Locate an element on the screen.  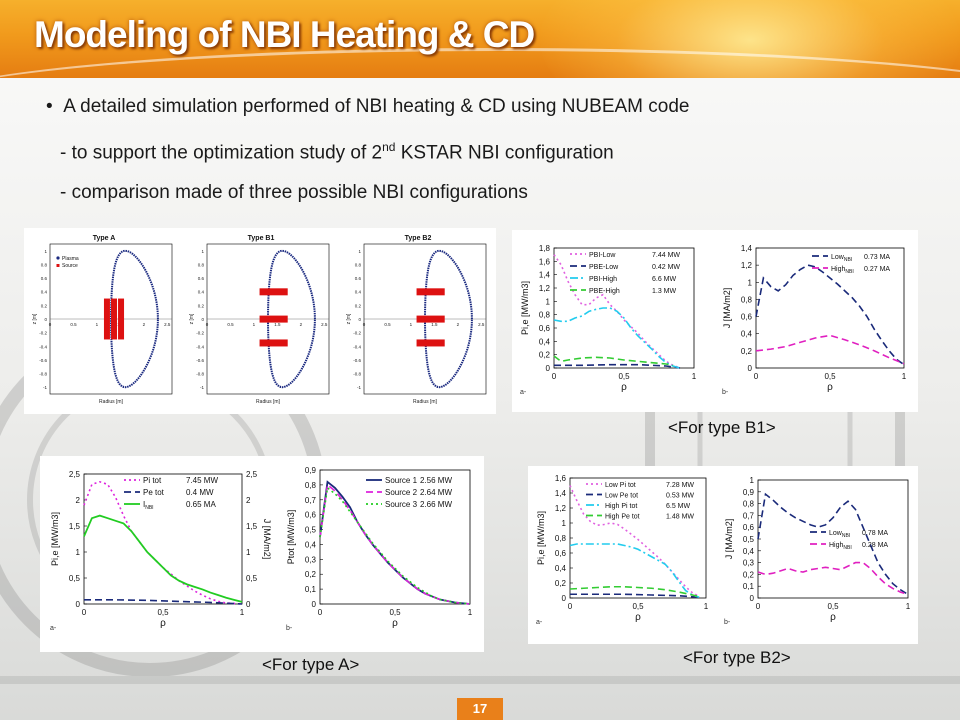
geom-panel-title-2: Type B1 is located at coordinates (261, 238).